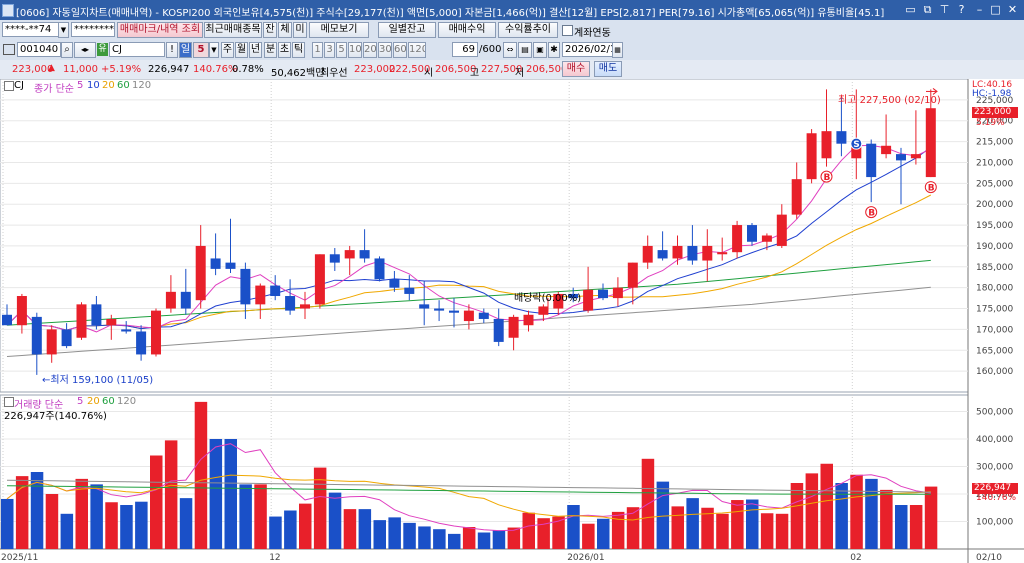  What do you see at coordinates (214, 50) in the screenshot?
I see `period-dropdown-icon: ▼` at bounding box center [214, 50].